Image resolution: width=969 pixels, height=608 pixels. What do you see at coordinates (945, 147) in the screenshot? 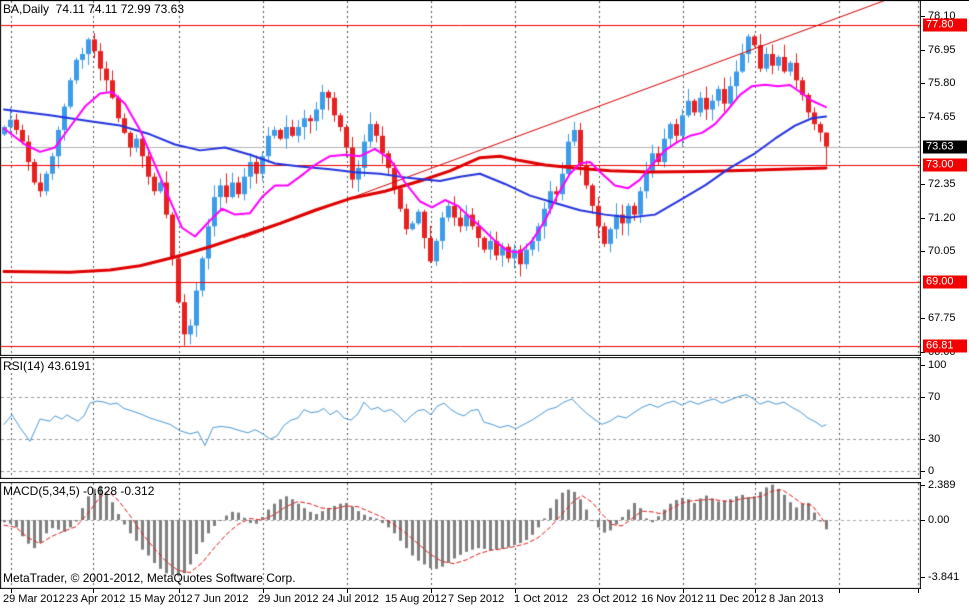
I see `current-price-badge: 73.63` at bounding box center [945, 147].